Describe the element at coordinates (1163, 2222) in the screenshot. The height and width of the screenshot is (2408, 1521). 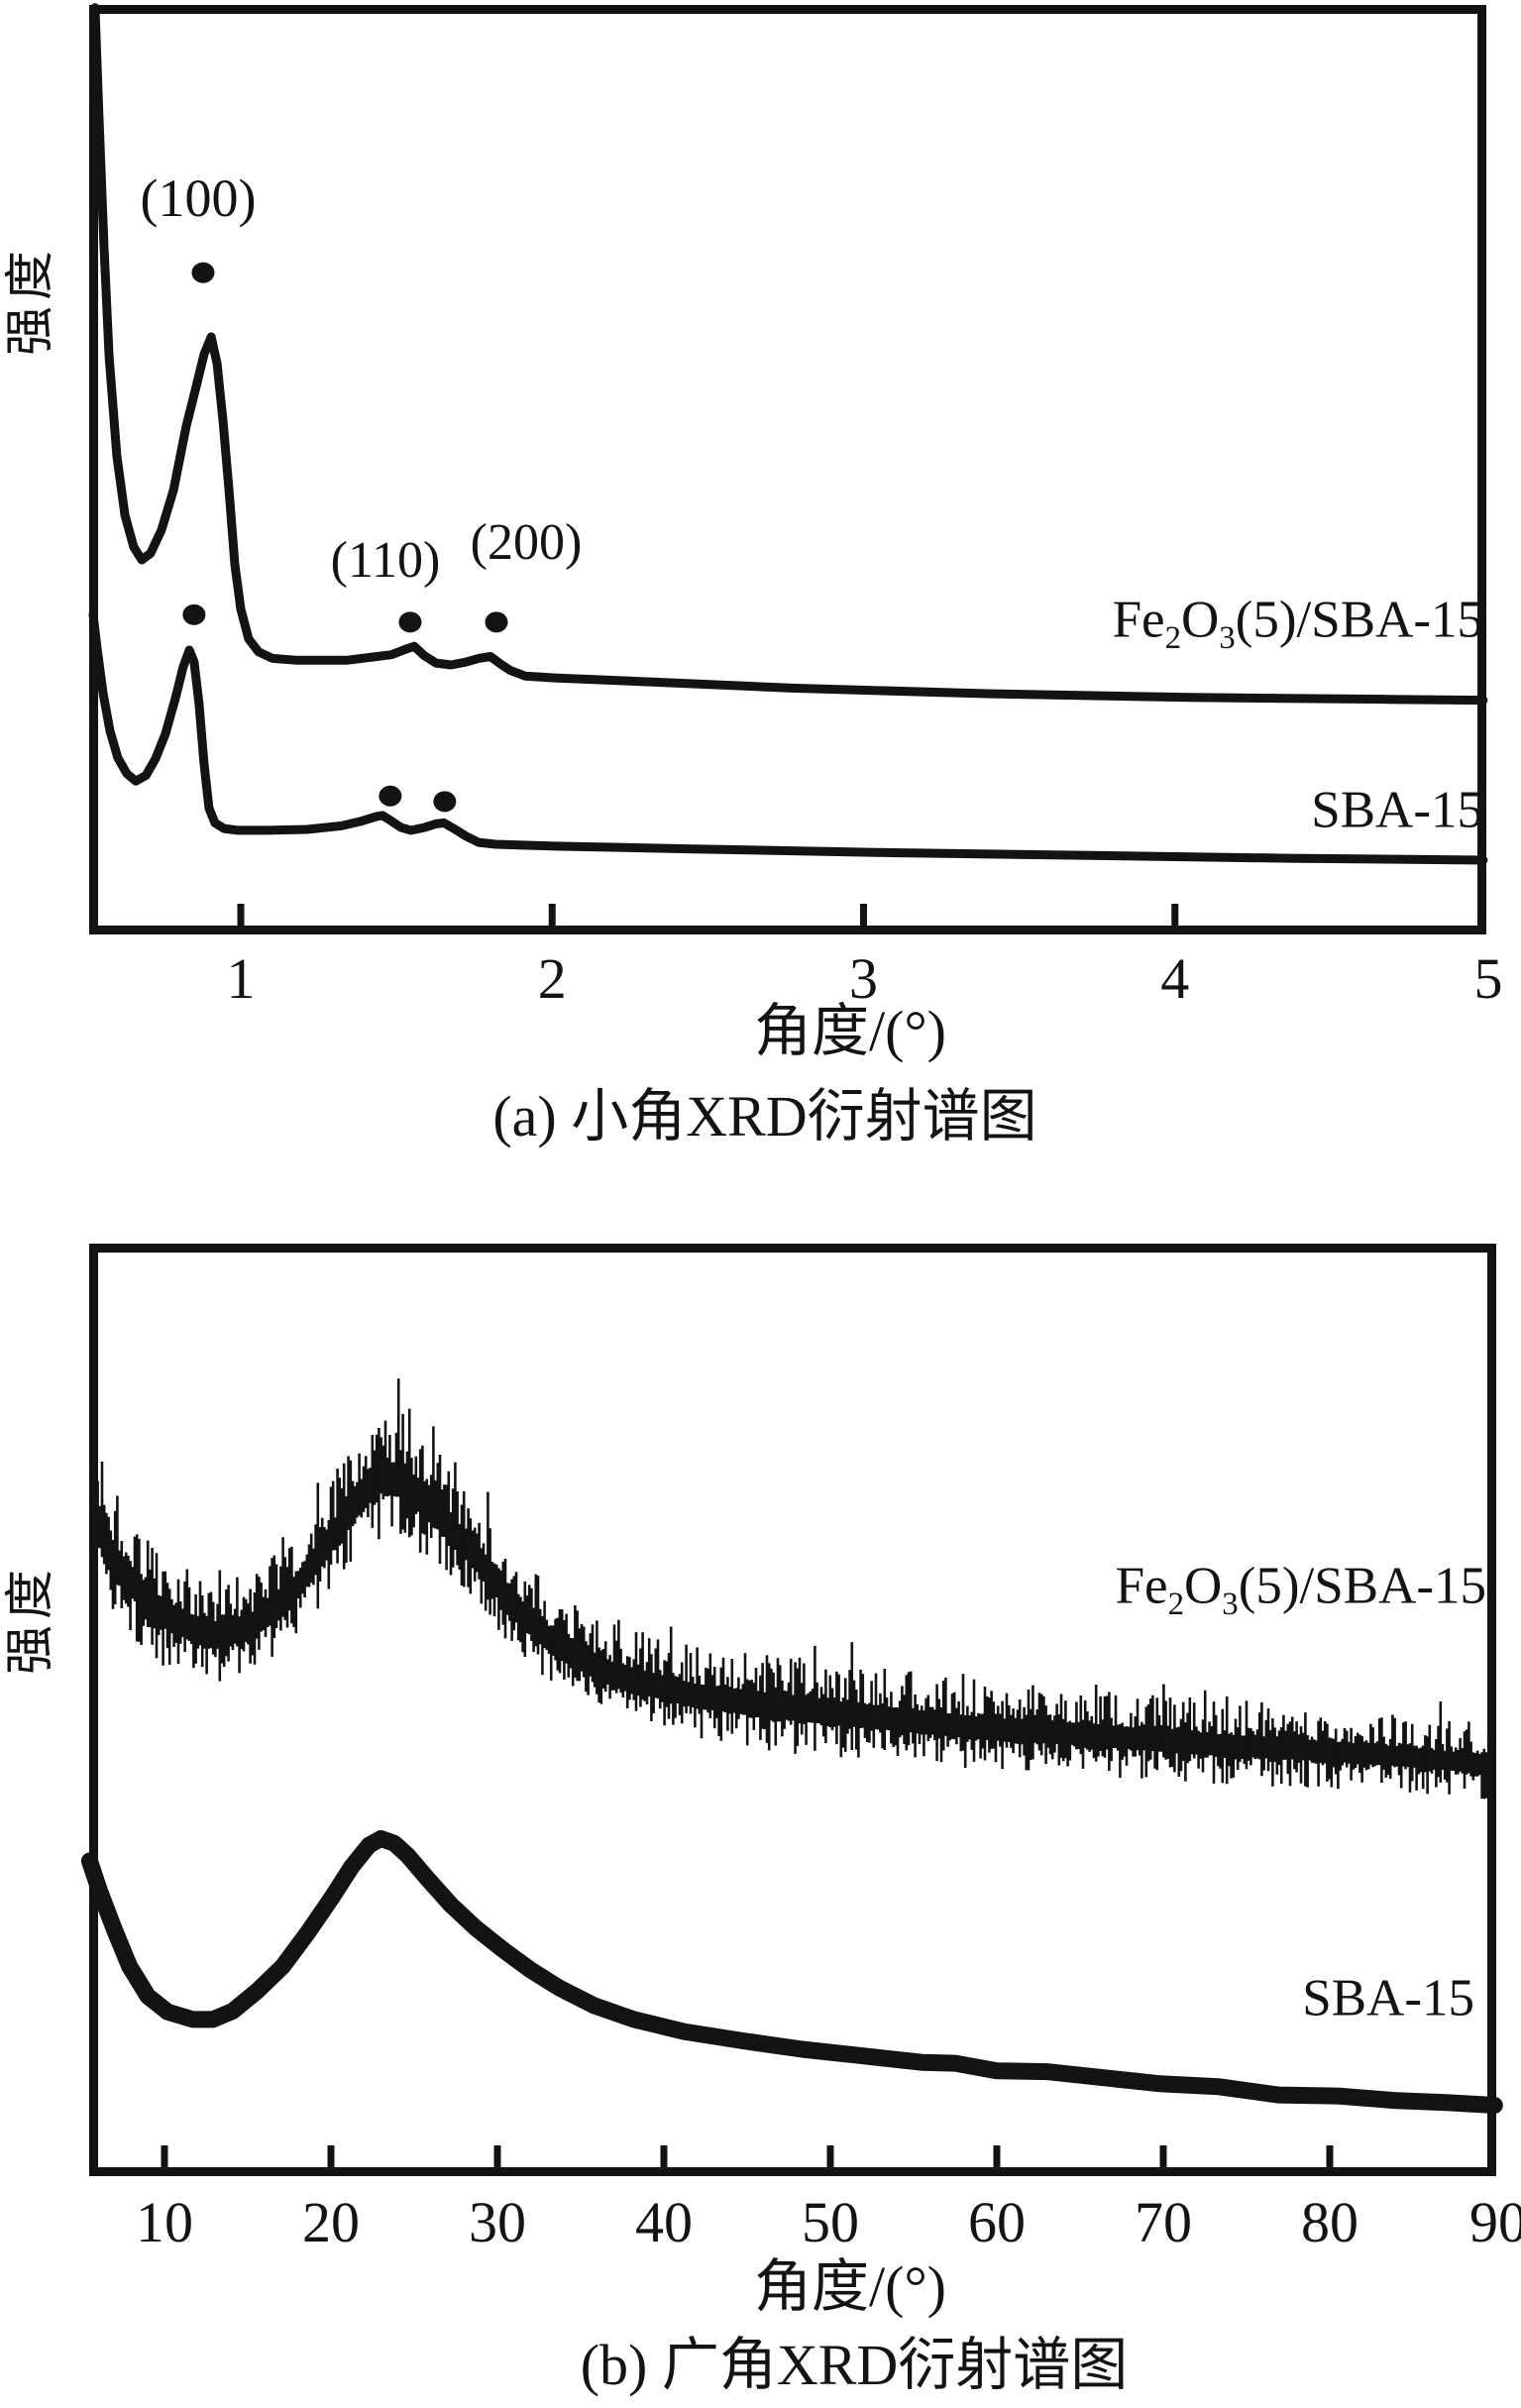
I see `panel-b-wide-angle-xrd-x-tick-label: 70` at that location.